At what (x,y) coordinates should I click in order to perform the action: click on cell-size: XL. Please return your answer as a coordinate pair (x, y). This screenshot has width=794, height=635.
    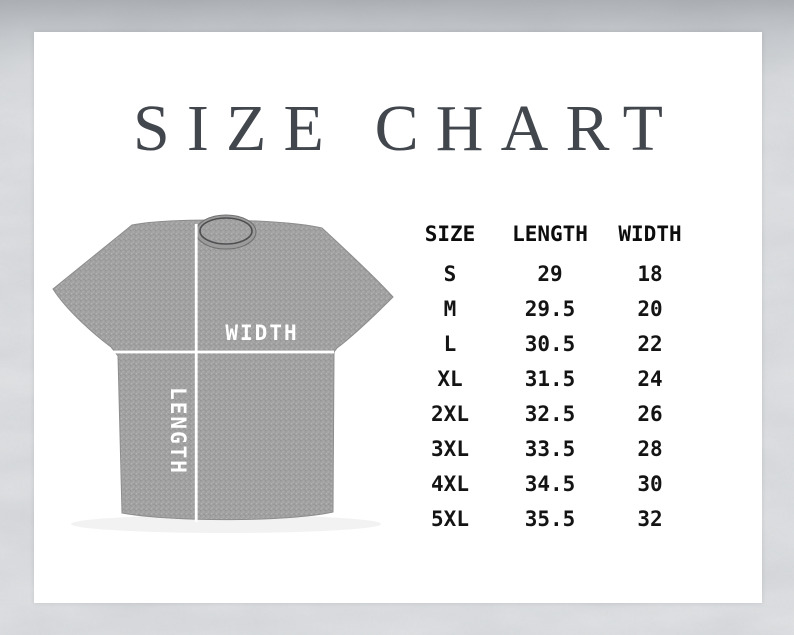
    Looking at the image, I should click on (450, 378).